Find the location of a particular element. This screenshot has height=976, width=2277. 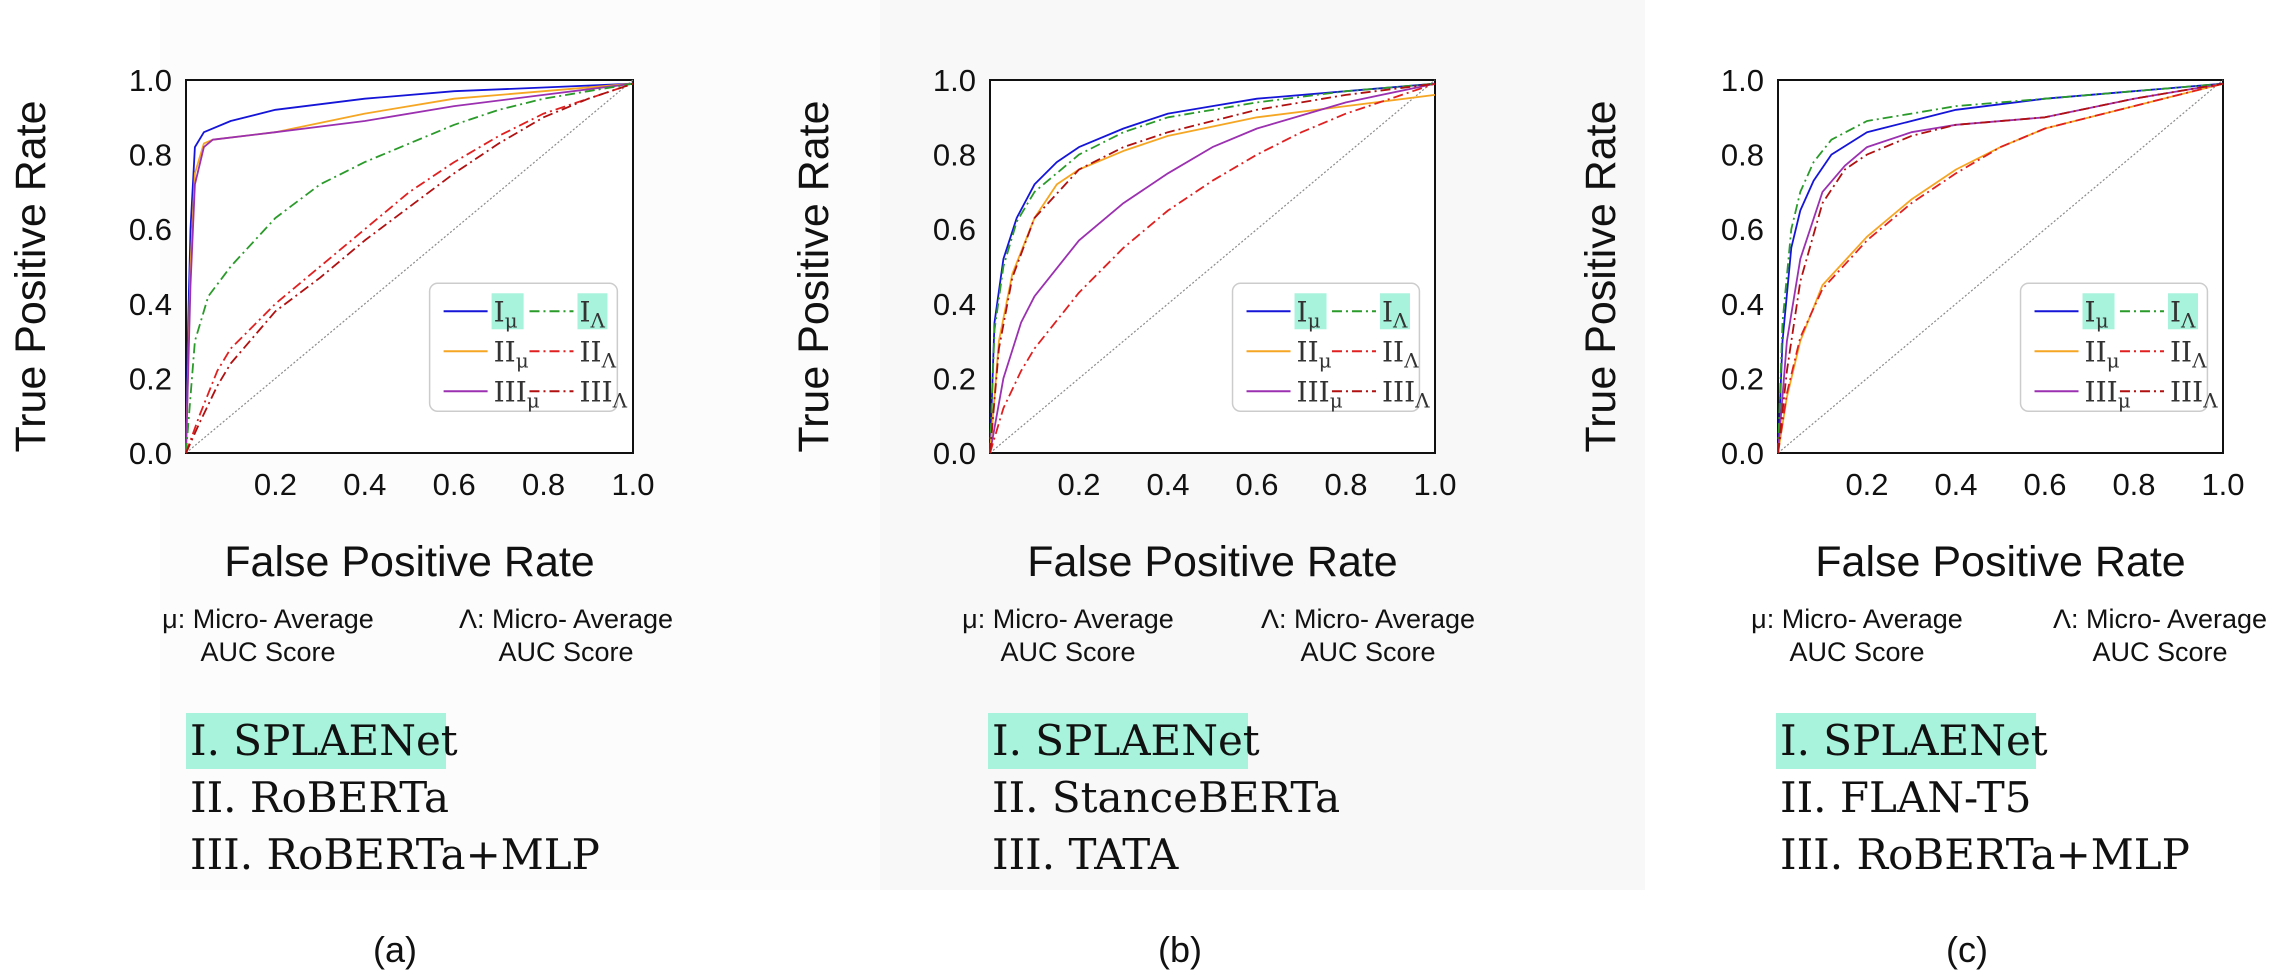

panel-label: (b) is located at coordinates (1180, 949).